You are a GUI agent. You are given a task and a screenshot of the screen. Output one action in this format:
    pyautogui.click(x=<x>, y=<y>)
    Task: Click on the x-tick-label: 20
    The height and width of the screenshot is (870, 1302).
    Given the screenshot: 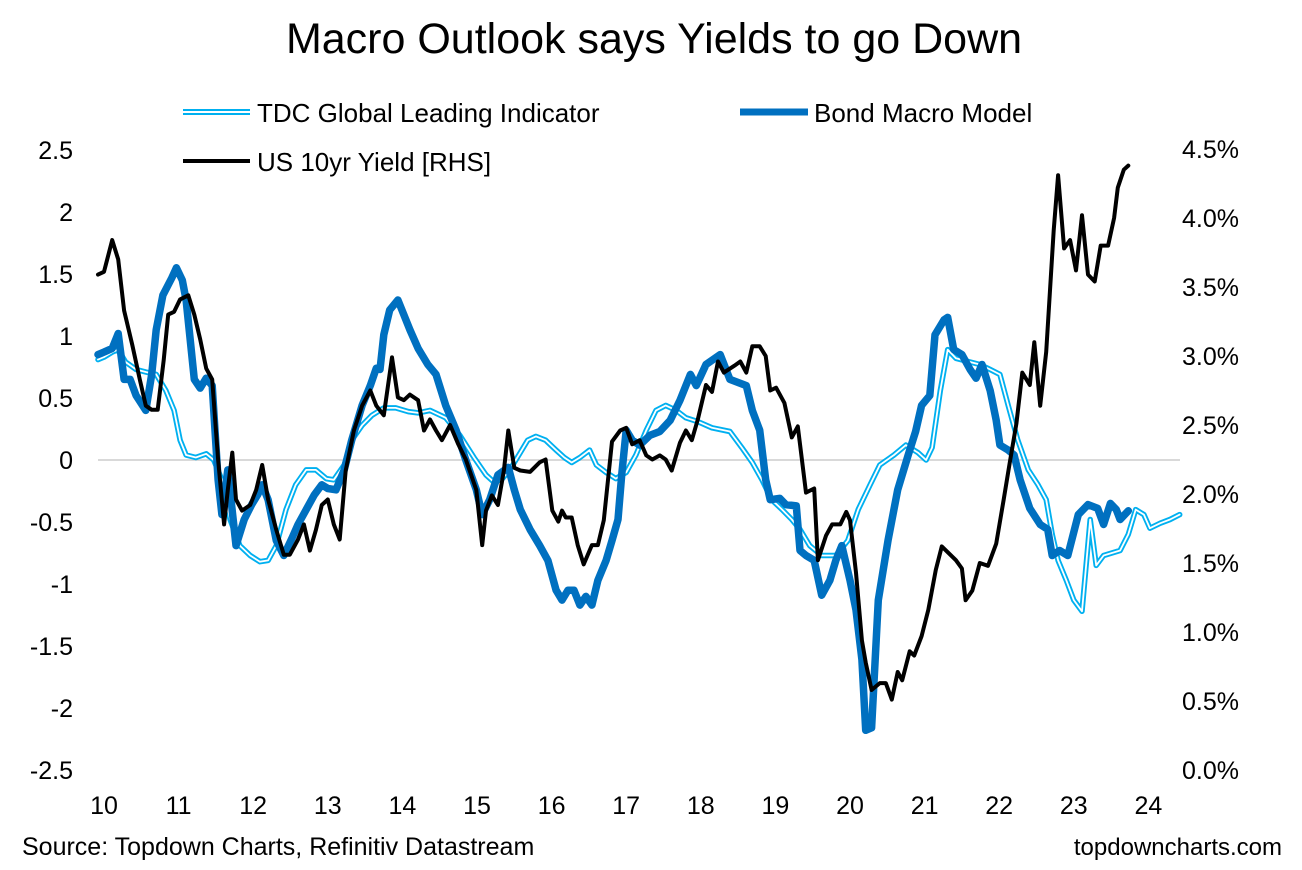 What is the action you would take?
    pyautogui.click(x=850, y=806)
    